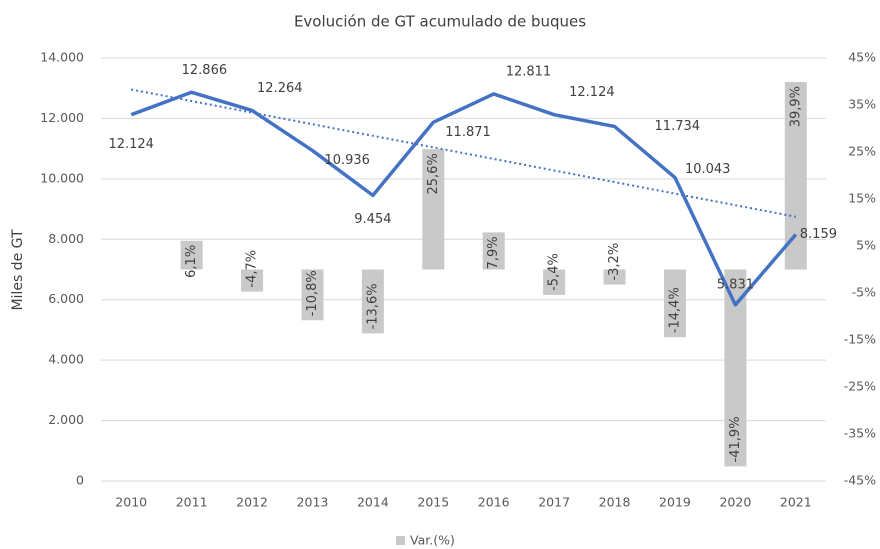 The image size is (880, 549). I want to click on x-tick-label: 2018, so click(615, 502).